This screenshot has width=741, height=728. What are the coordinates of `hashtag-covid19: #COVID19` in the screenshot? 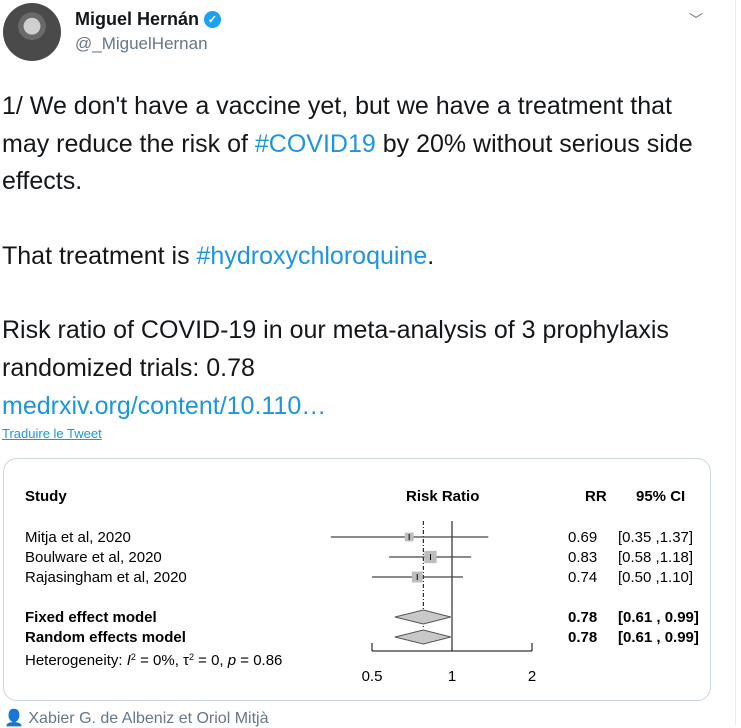 It's located at (315, 143).